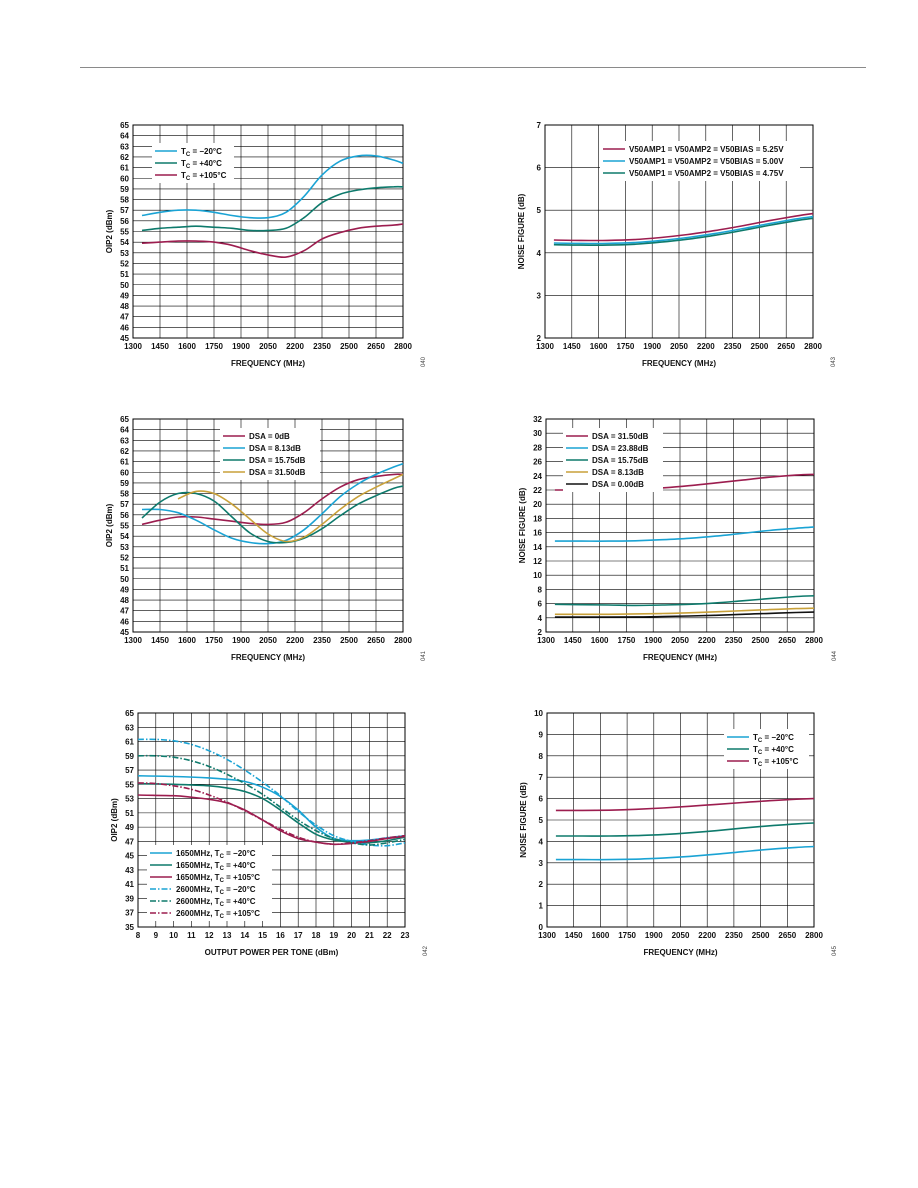  What do you see at coordinates (541, 841) in the screenshot?
I see `y-tick-label: 4` at bounding box center [541, 841].